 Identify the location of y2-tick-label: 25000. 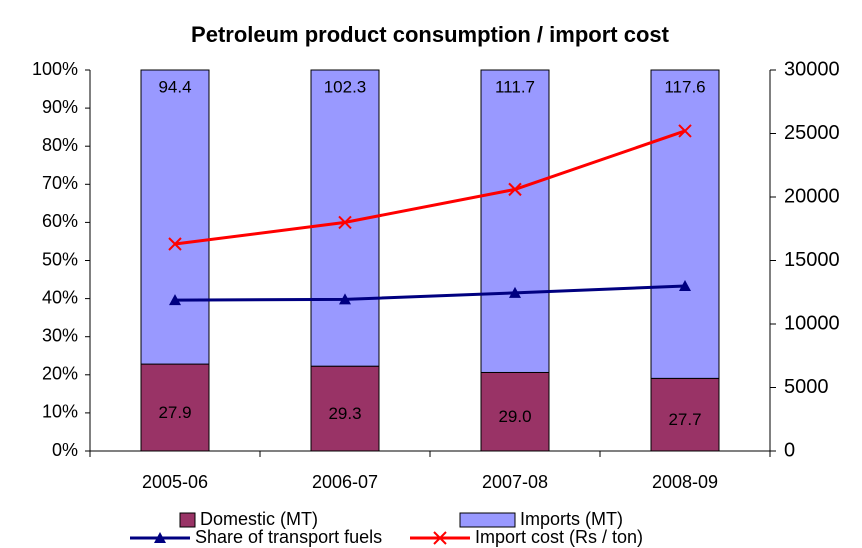
(812, 133).